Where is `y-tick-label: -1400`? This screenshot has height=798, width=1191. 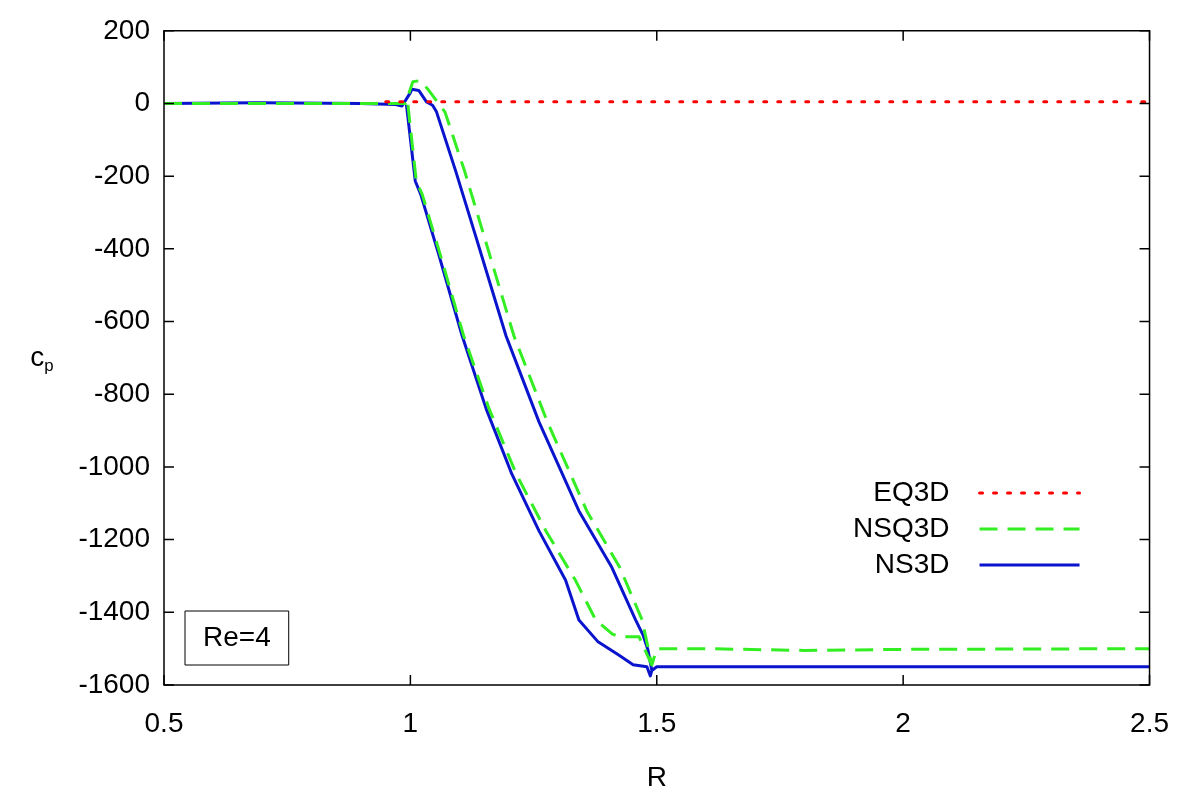 y-tick-label: -1400 is located at coordinates (114, 611).